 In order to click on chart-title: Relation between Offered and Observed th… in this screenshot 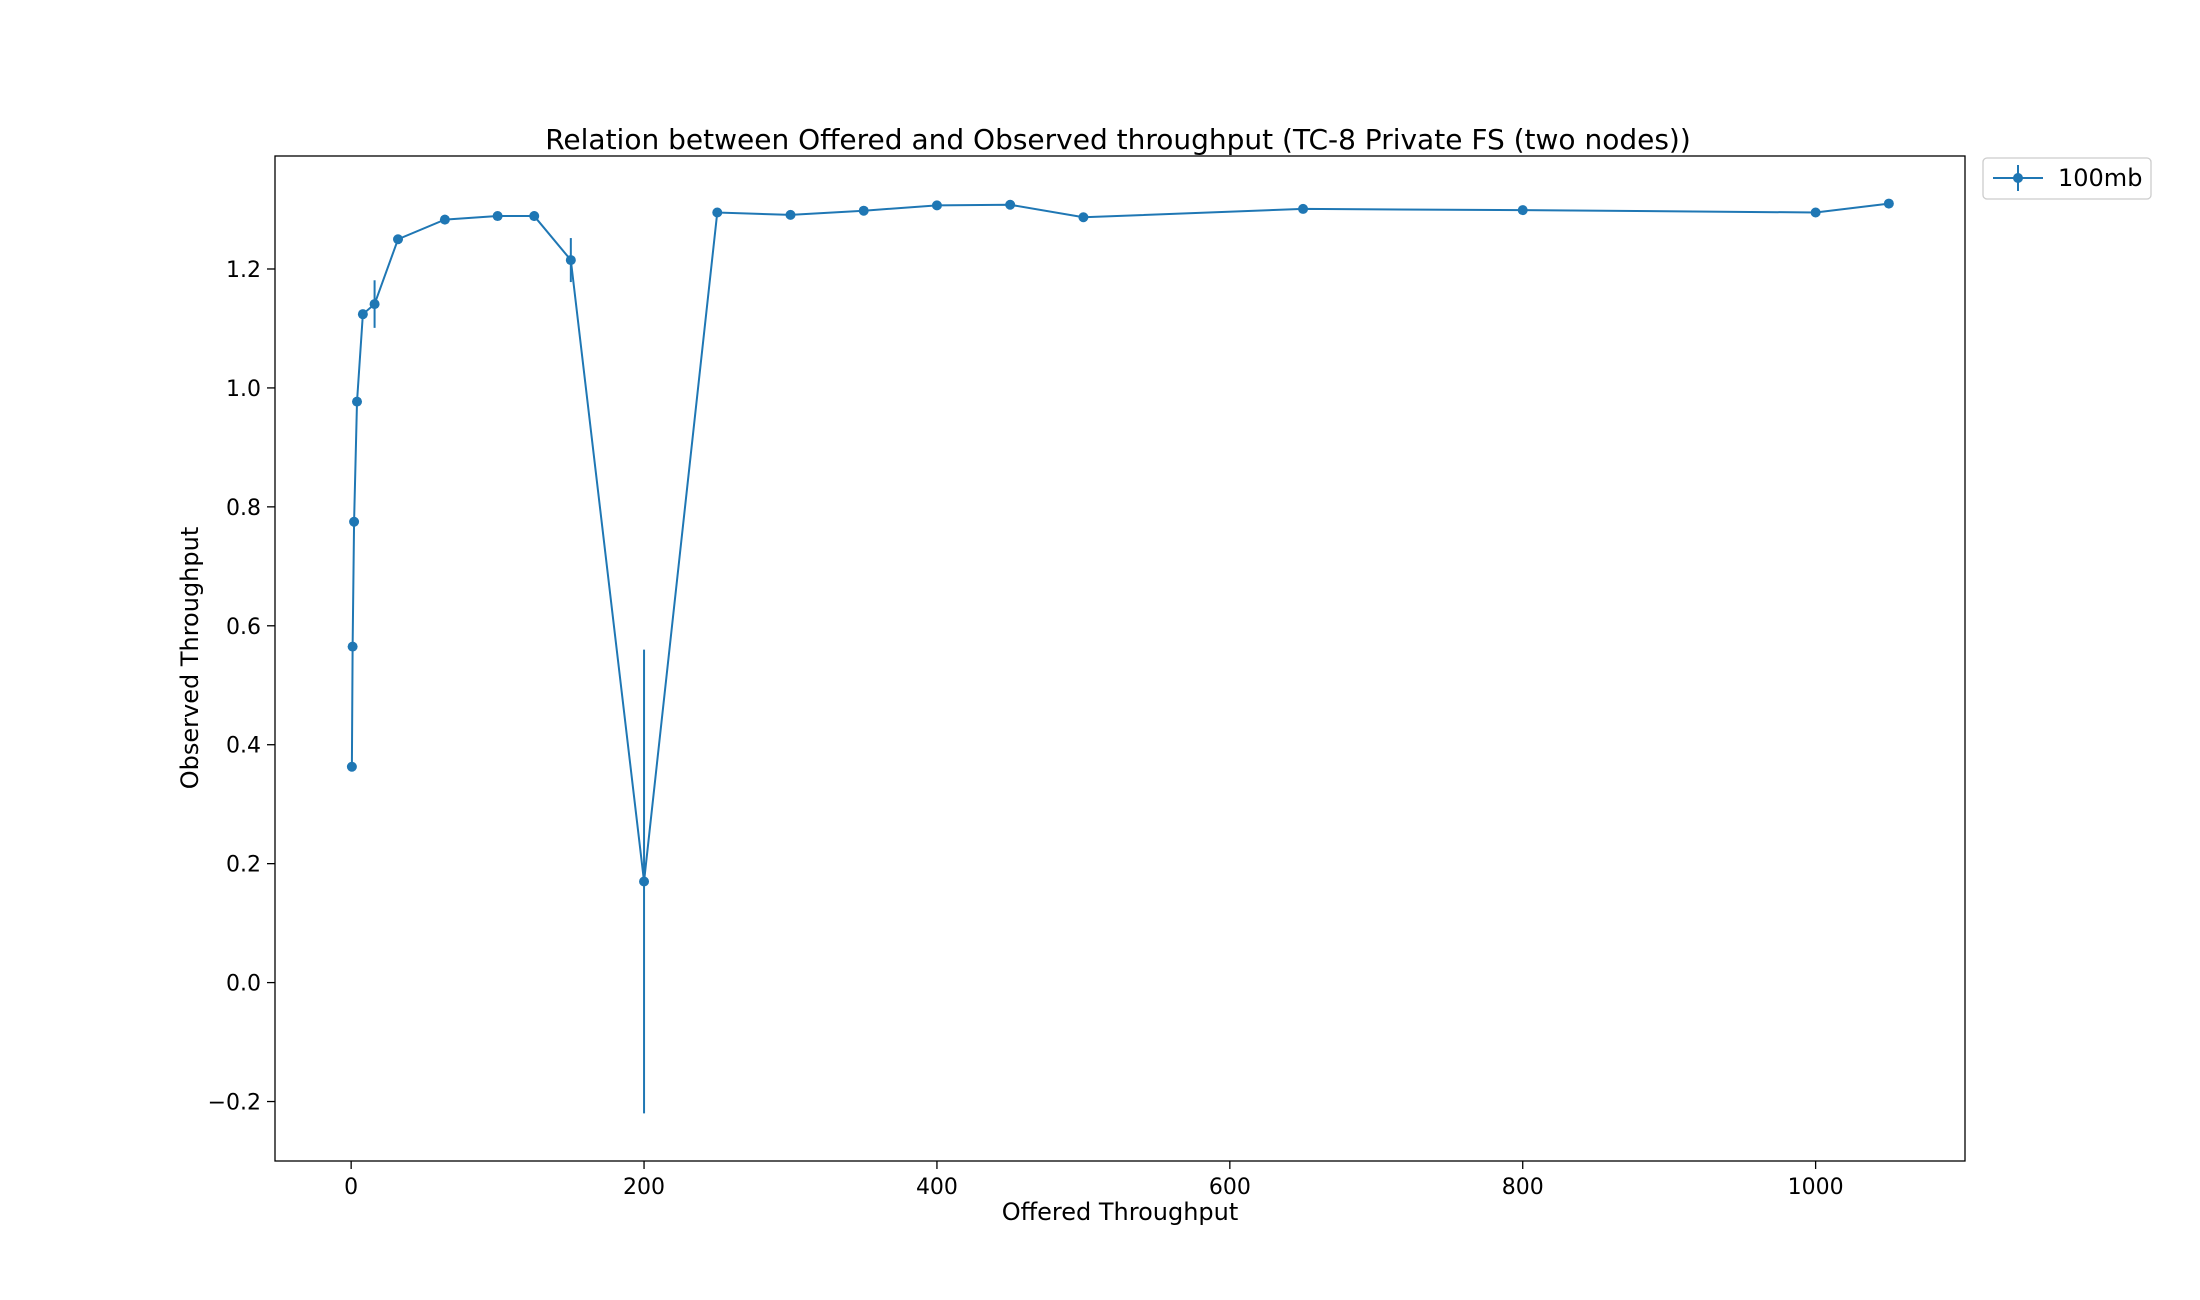, I will do `click(1118, 139)`.